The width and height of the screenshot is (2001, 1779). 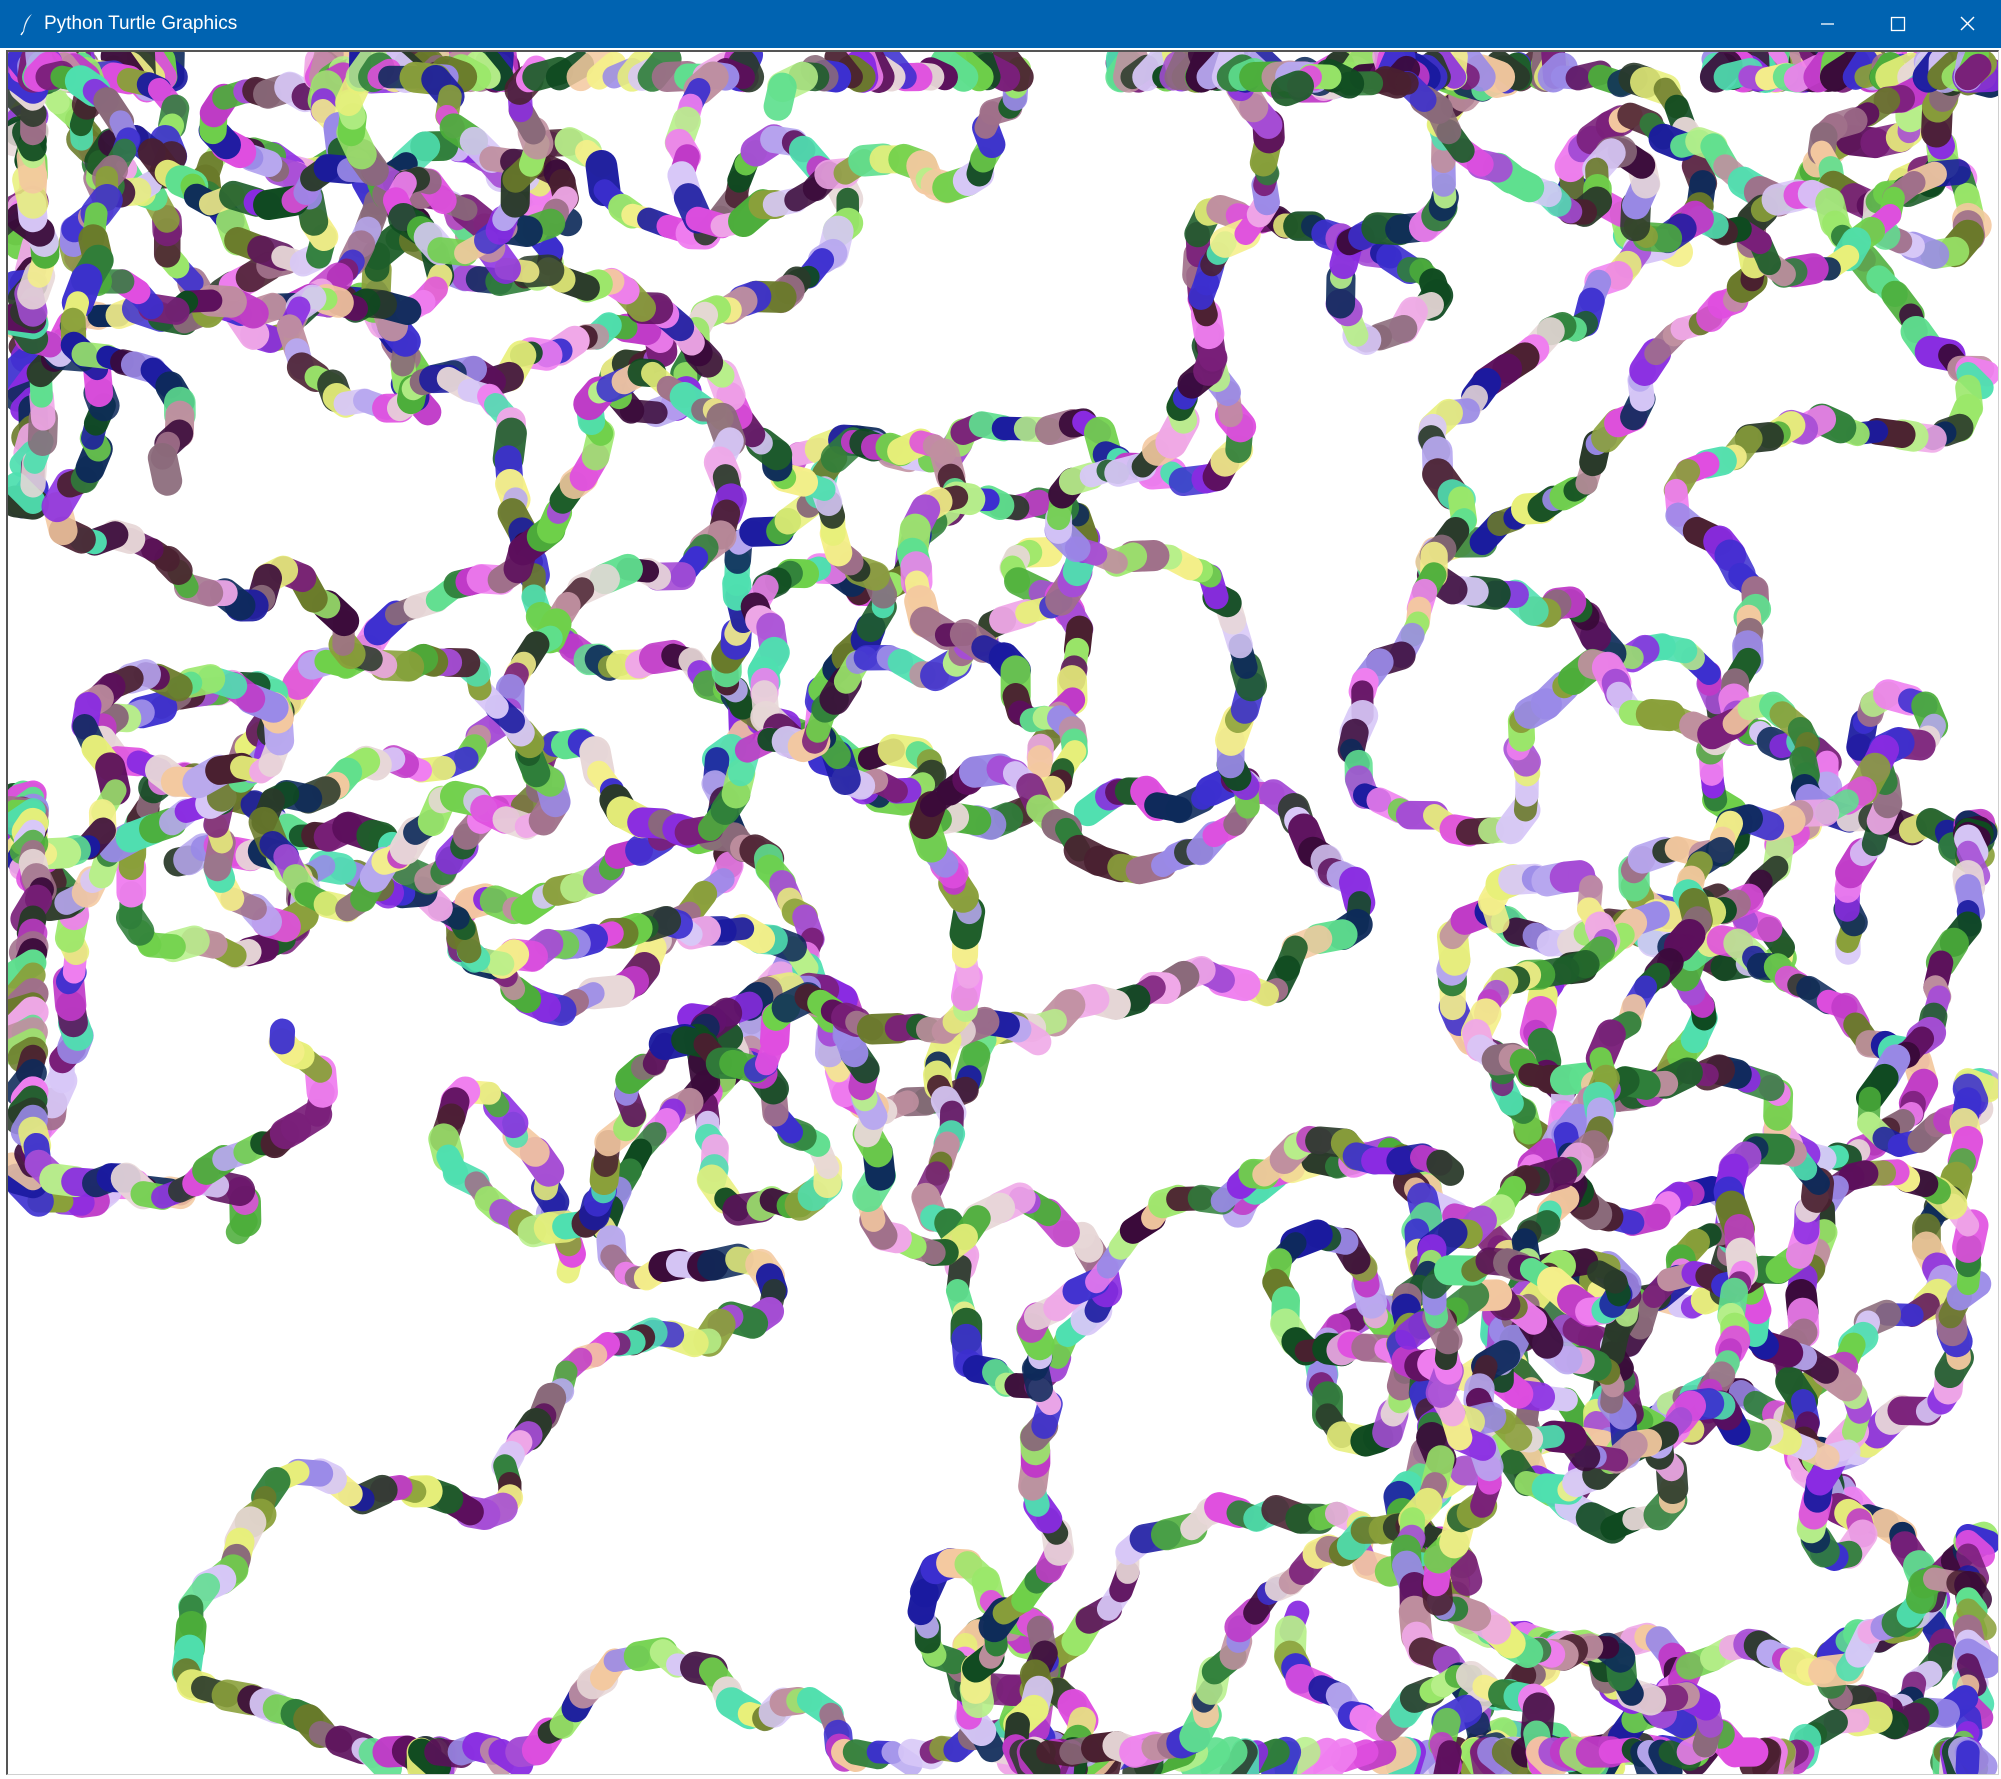 I want to click on window-title: Python Turtle Graphics, so click(x=141, y=23).